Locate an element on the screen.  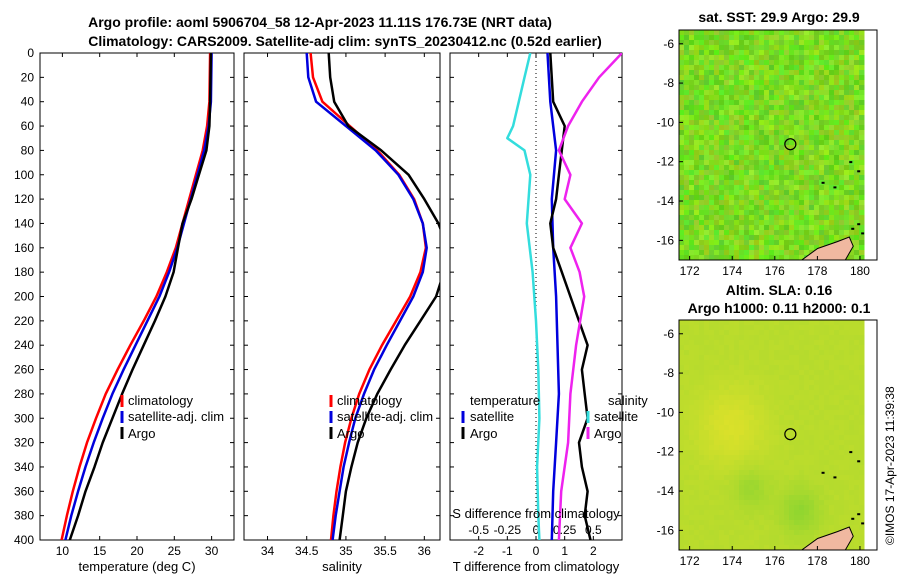
legend-label: satellite is located at coordinates (616, 416).